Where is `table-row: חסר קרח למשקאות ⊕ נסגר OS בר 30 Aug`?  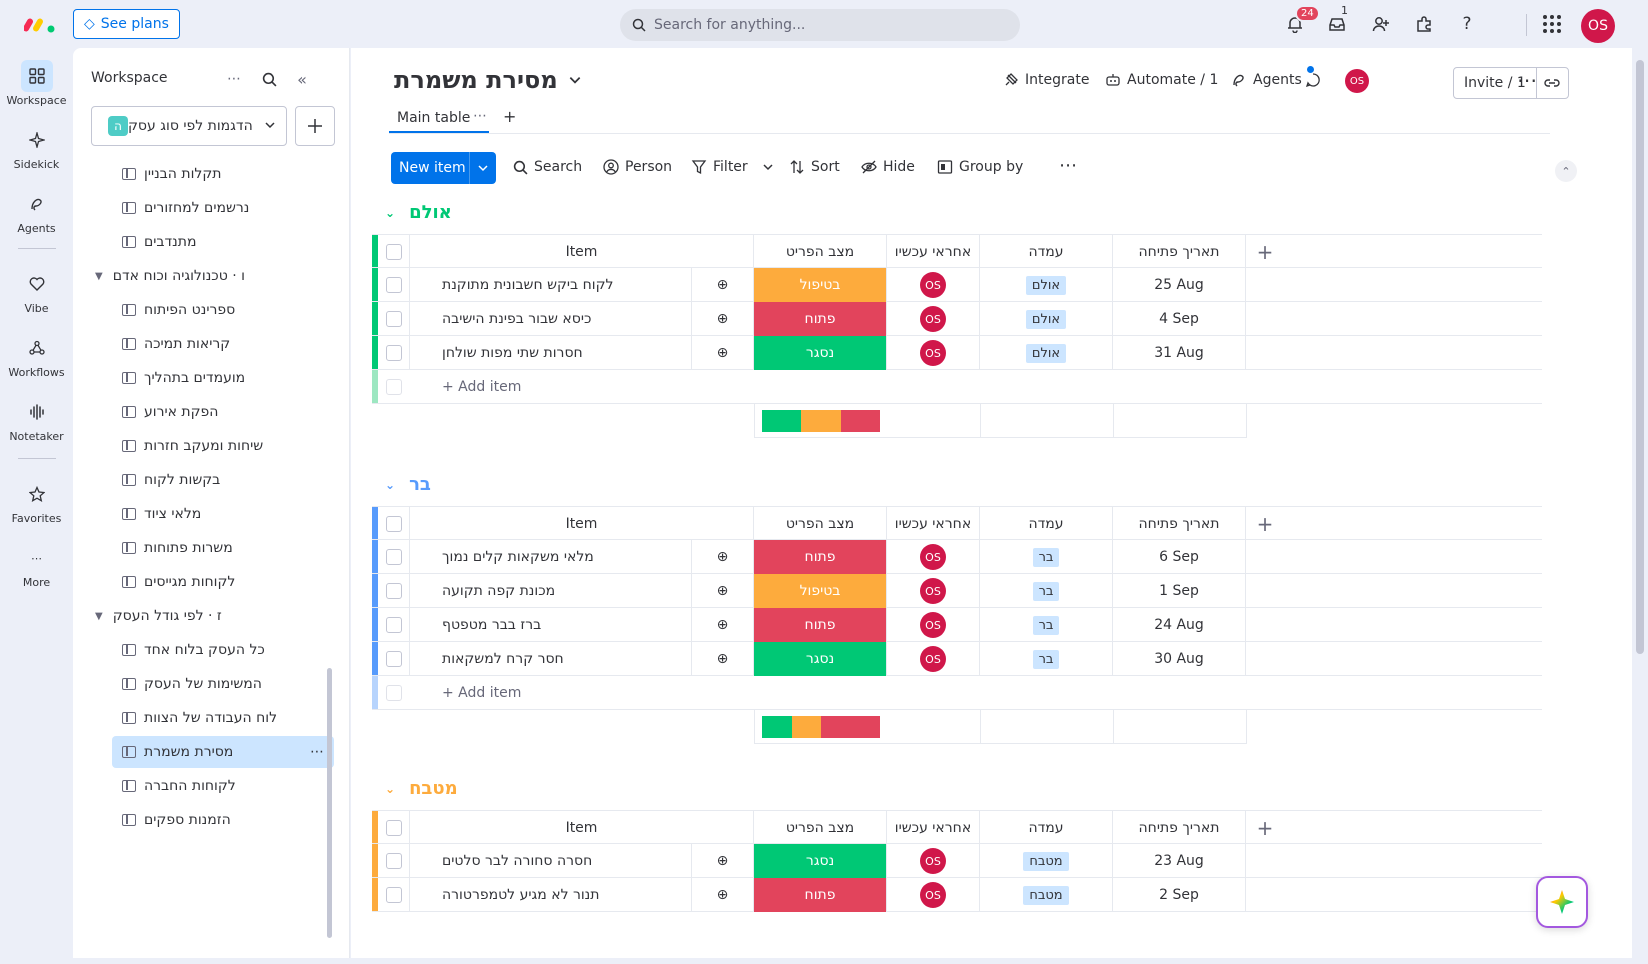
table-row: חסר קרח למשקאות ⊕ נסגר OS בר 30 Aug is located at coordinates (957, 659).